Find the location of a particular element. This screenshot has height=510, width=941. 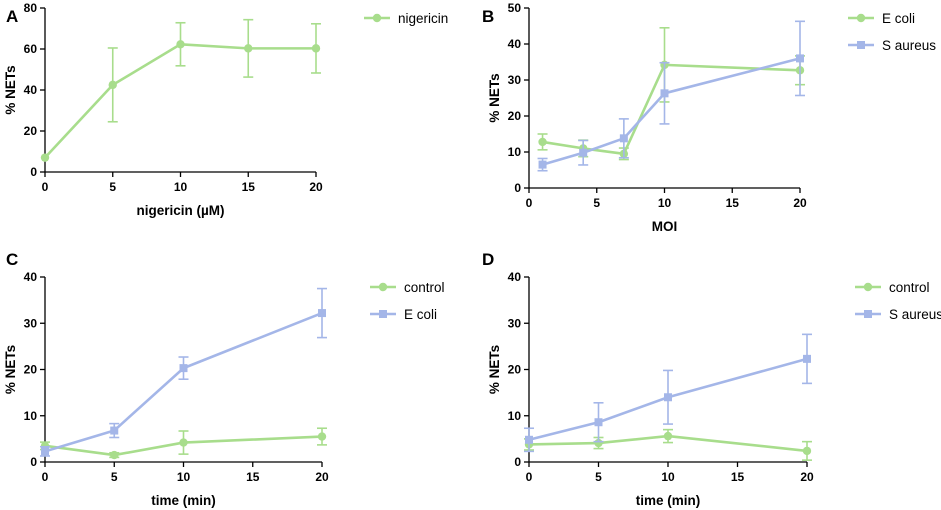

series-nigericin is located at coordinates (180, 90).